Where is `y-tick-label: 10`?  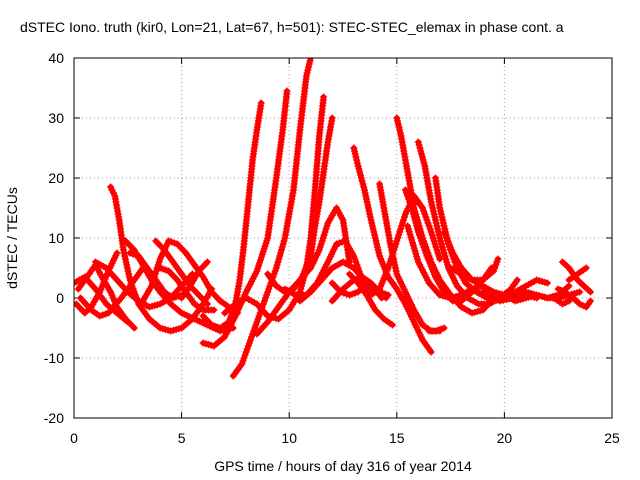
y-tick-label: 10 is located at coordinates (56, 238).